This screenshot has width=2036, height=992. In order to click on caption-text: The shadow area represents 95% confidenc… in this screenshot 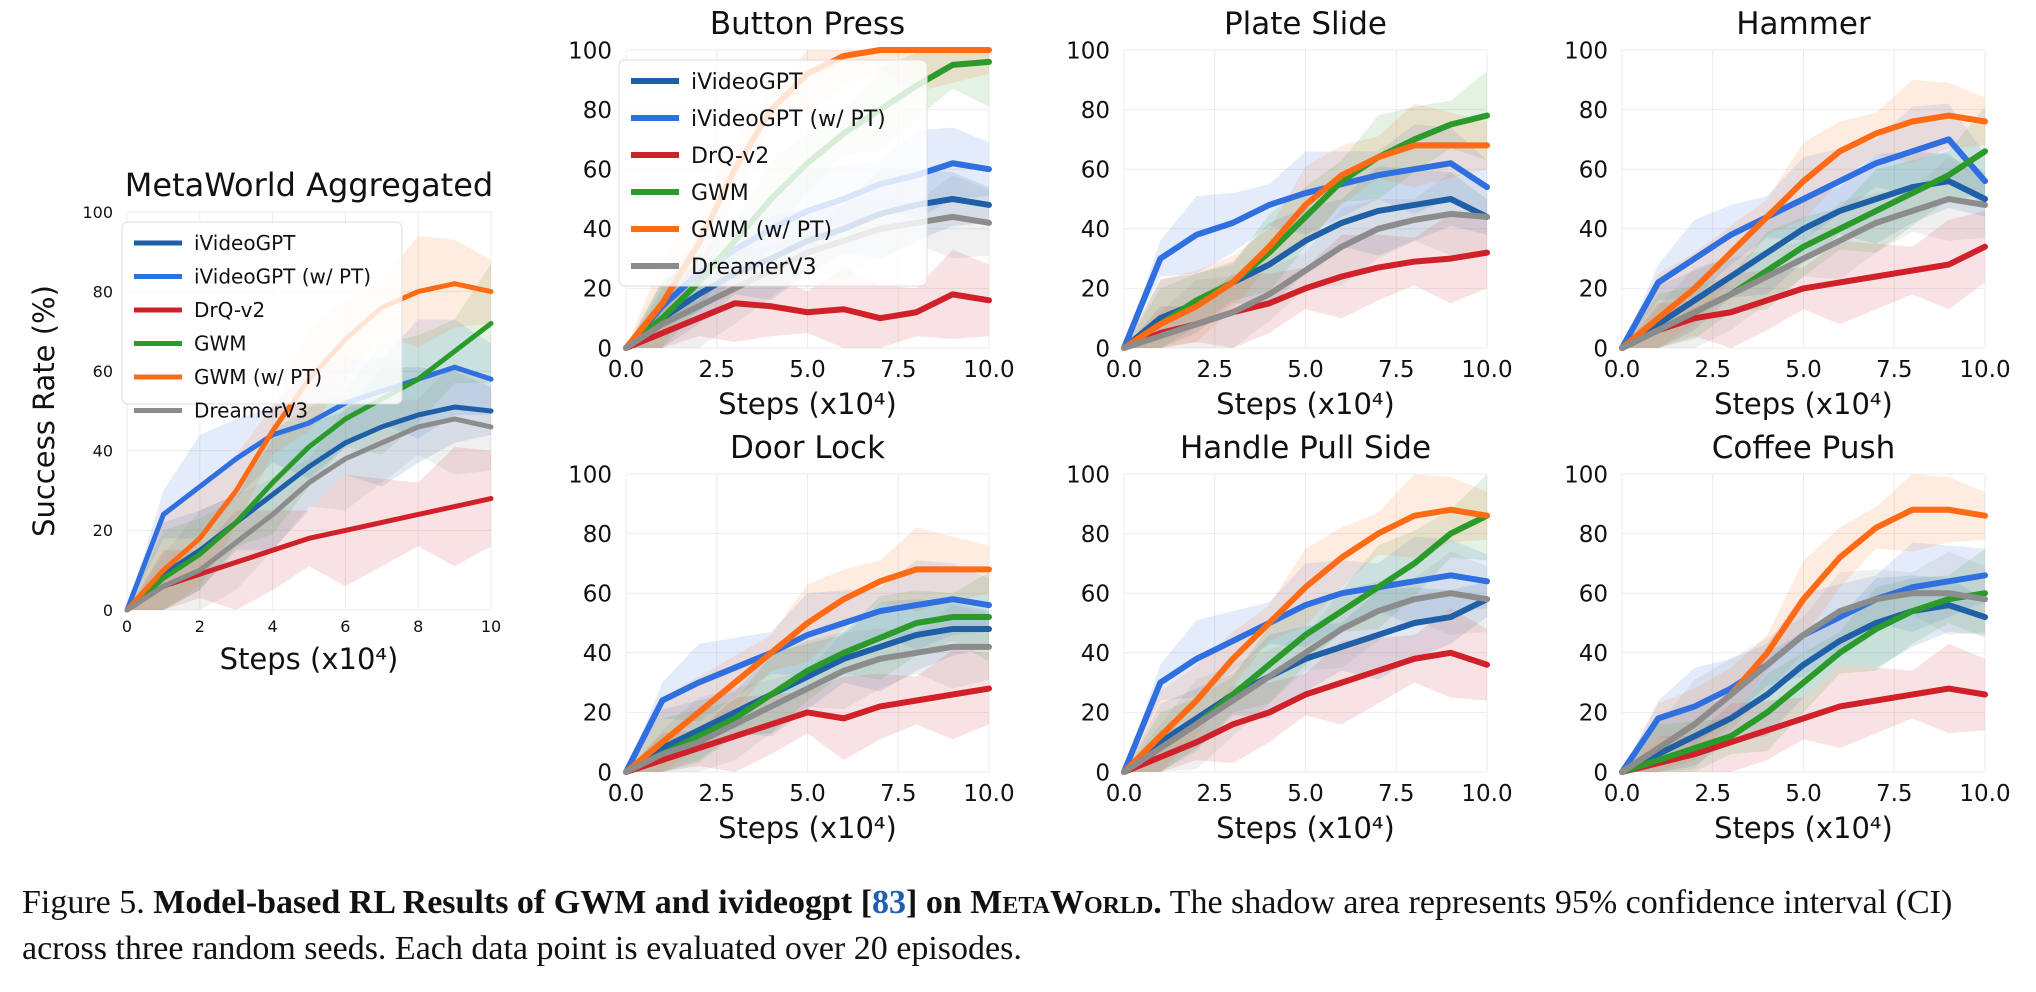, I will do `click(987, 925)`.